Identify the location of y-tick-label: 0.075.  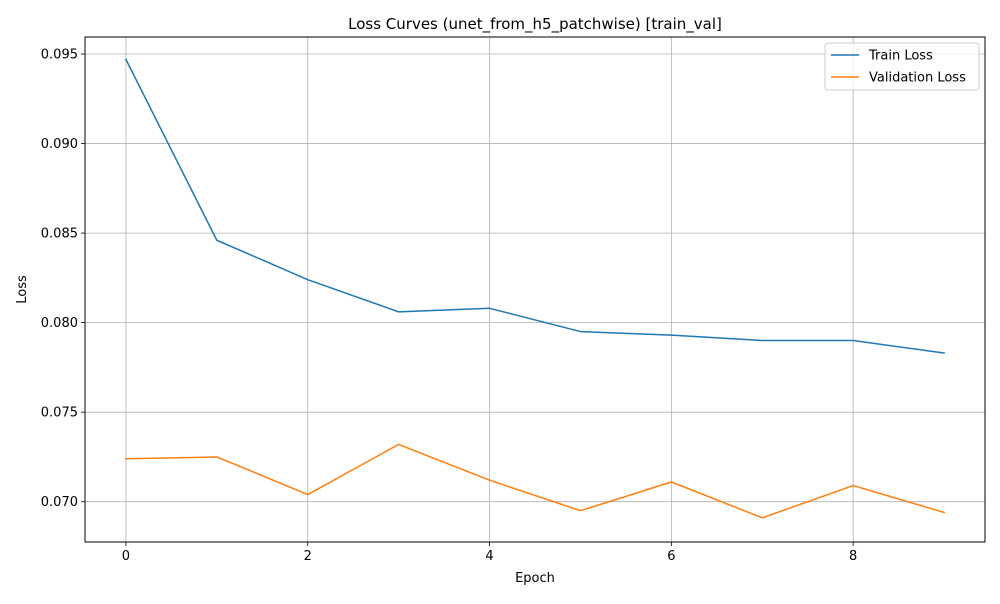
(59, 413).